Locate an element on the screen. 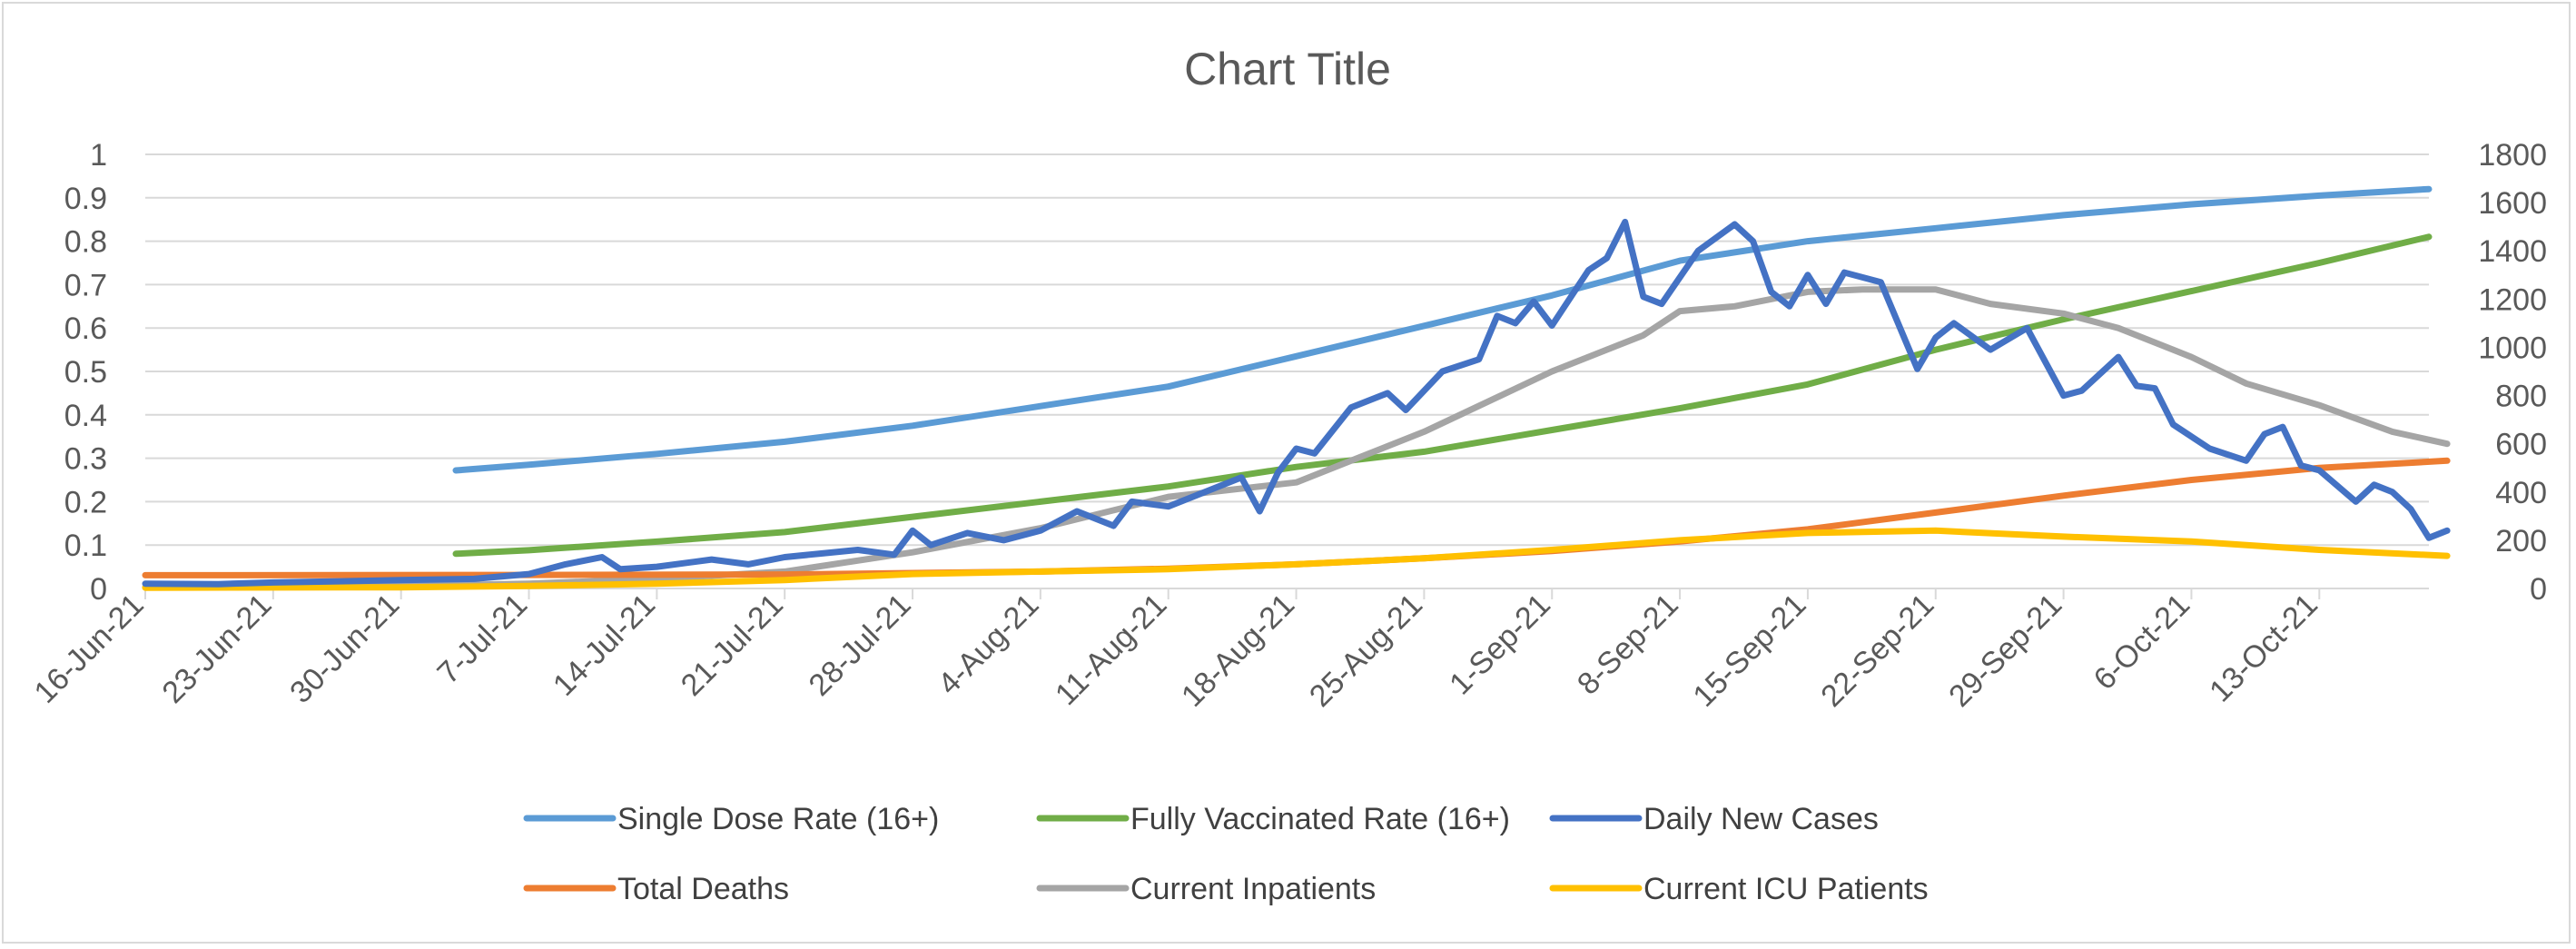  right-tick-label: 1600 is located at coordinates (2512, 204).